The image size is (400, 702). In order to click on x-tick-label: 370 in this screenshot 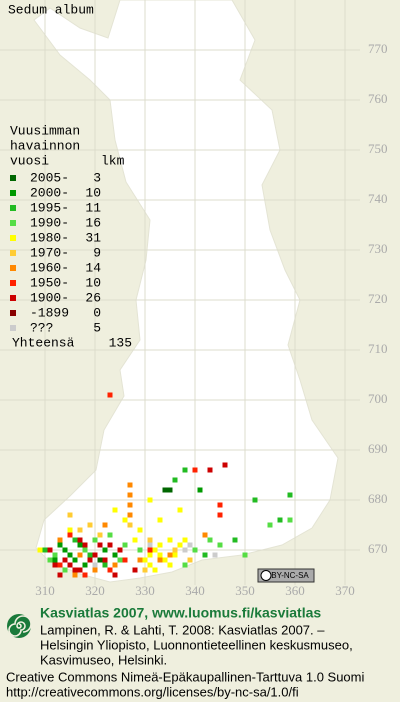, I will do `click(345, 590)`.